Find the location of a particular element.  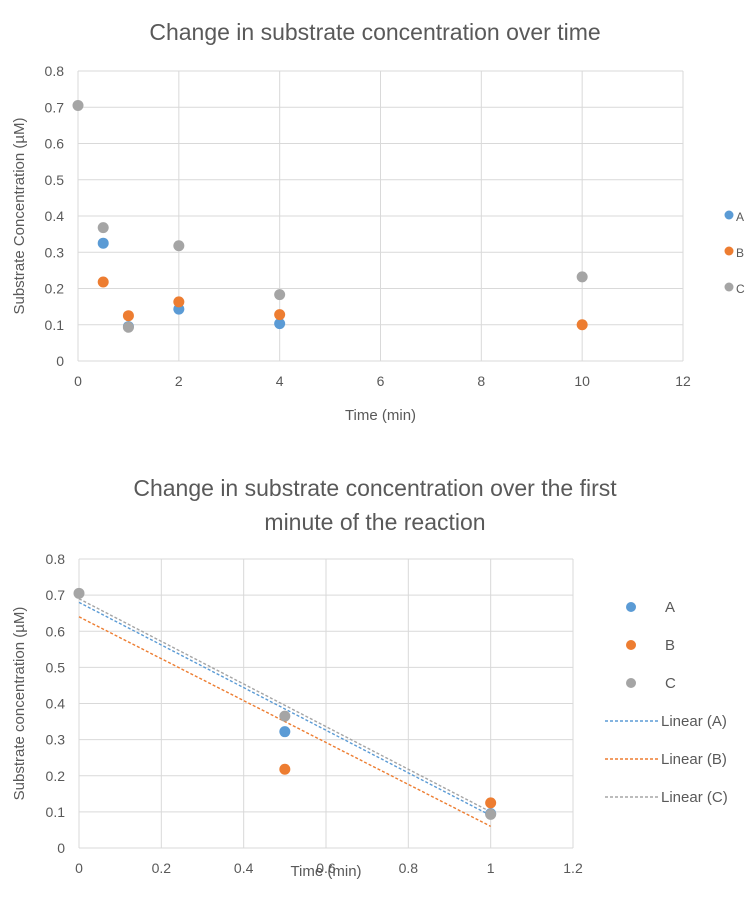

trendline-linear-c is located at coordinates (284, 705).